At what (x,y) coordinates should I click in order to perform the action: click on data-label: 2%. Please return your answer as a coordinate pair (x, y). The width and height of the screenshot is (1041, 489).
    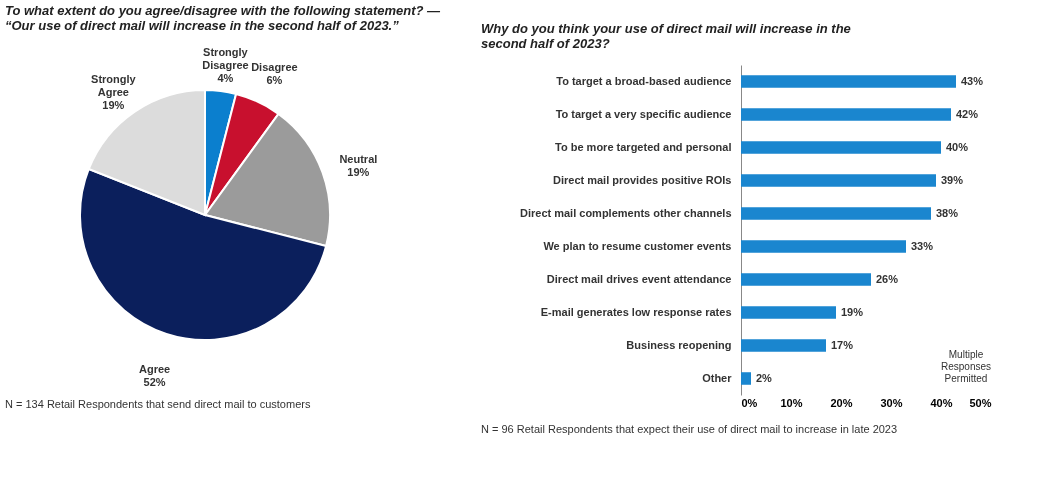
    Looking at the image, I should click on (764, 377).